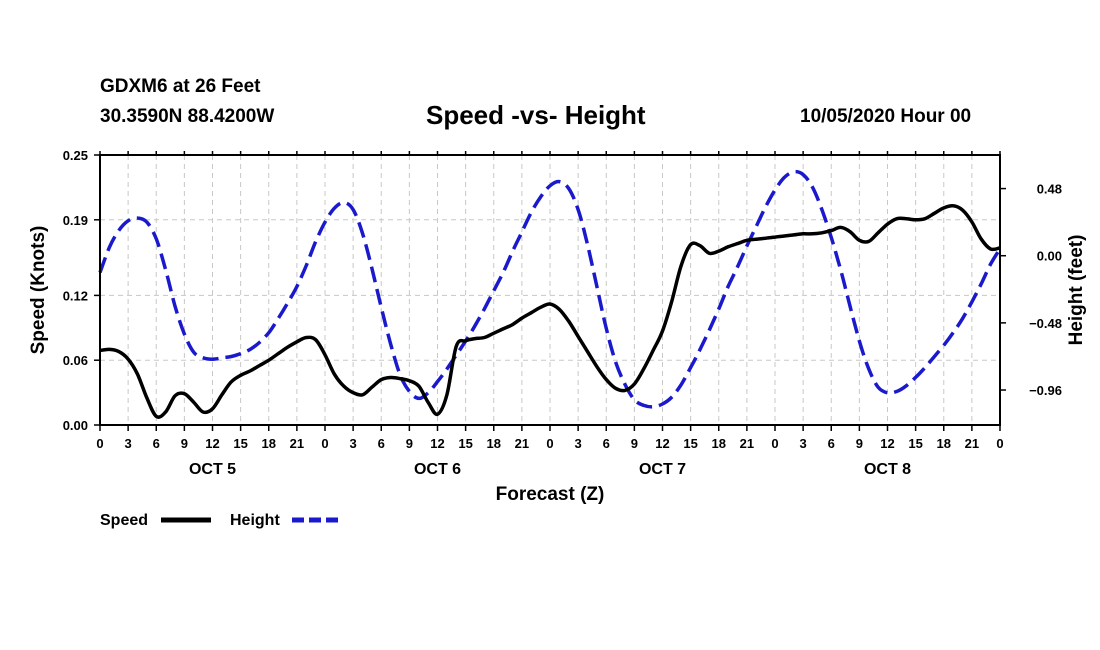 The width and height of the screenshot is (1100, 650). I want to click on y2-tick-label: −0.48, so click(1045, 323).